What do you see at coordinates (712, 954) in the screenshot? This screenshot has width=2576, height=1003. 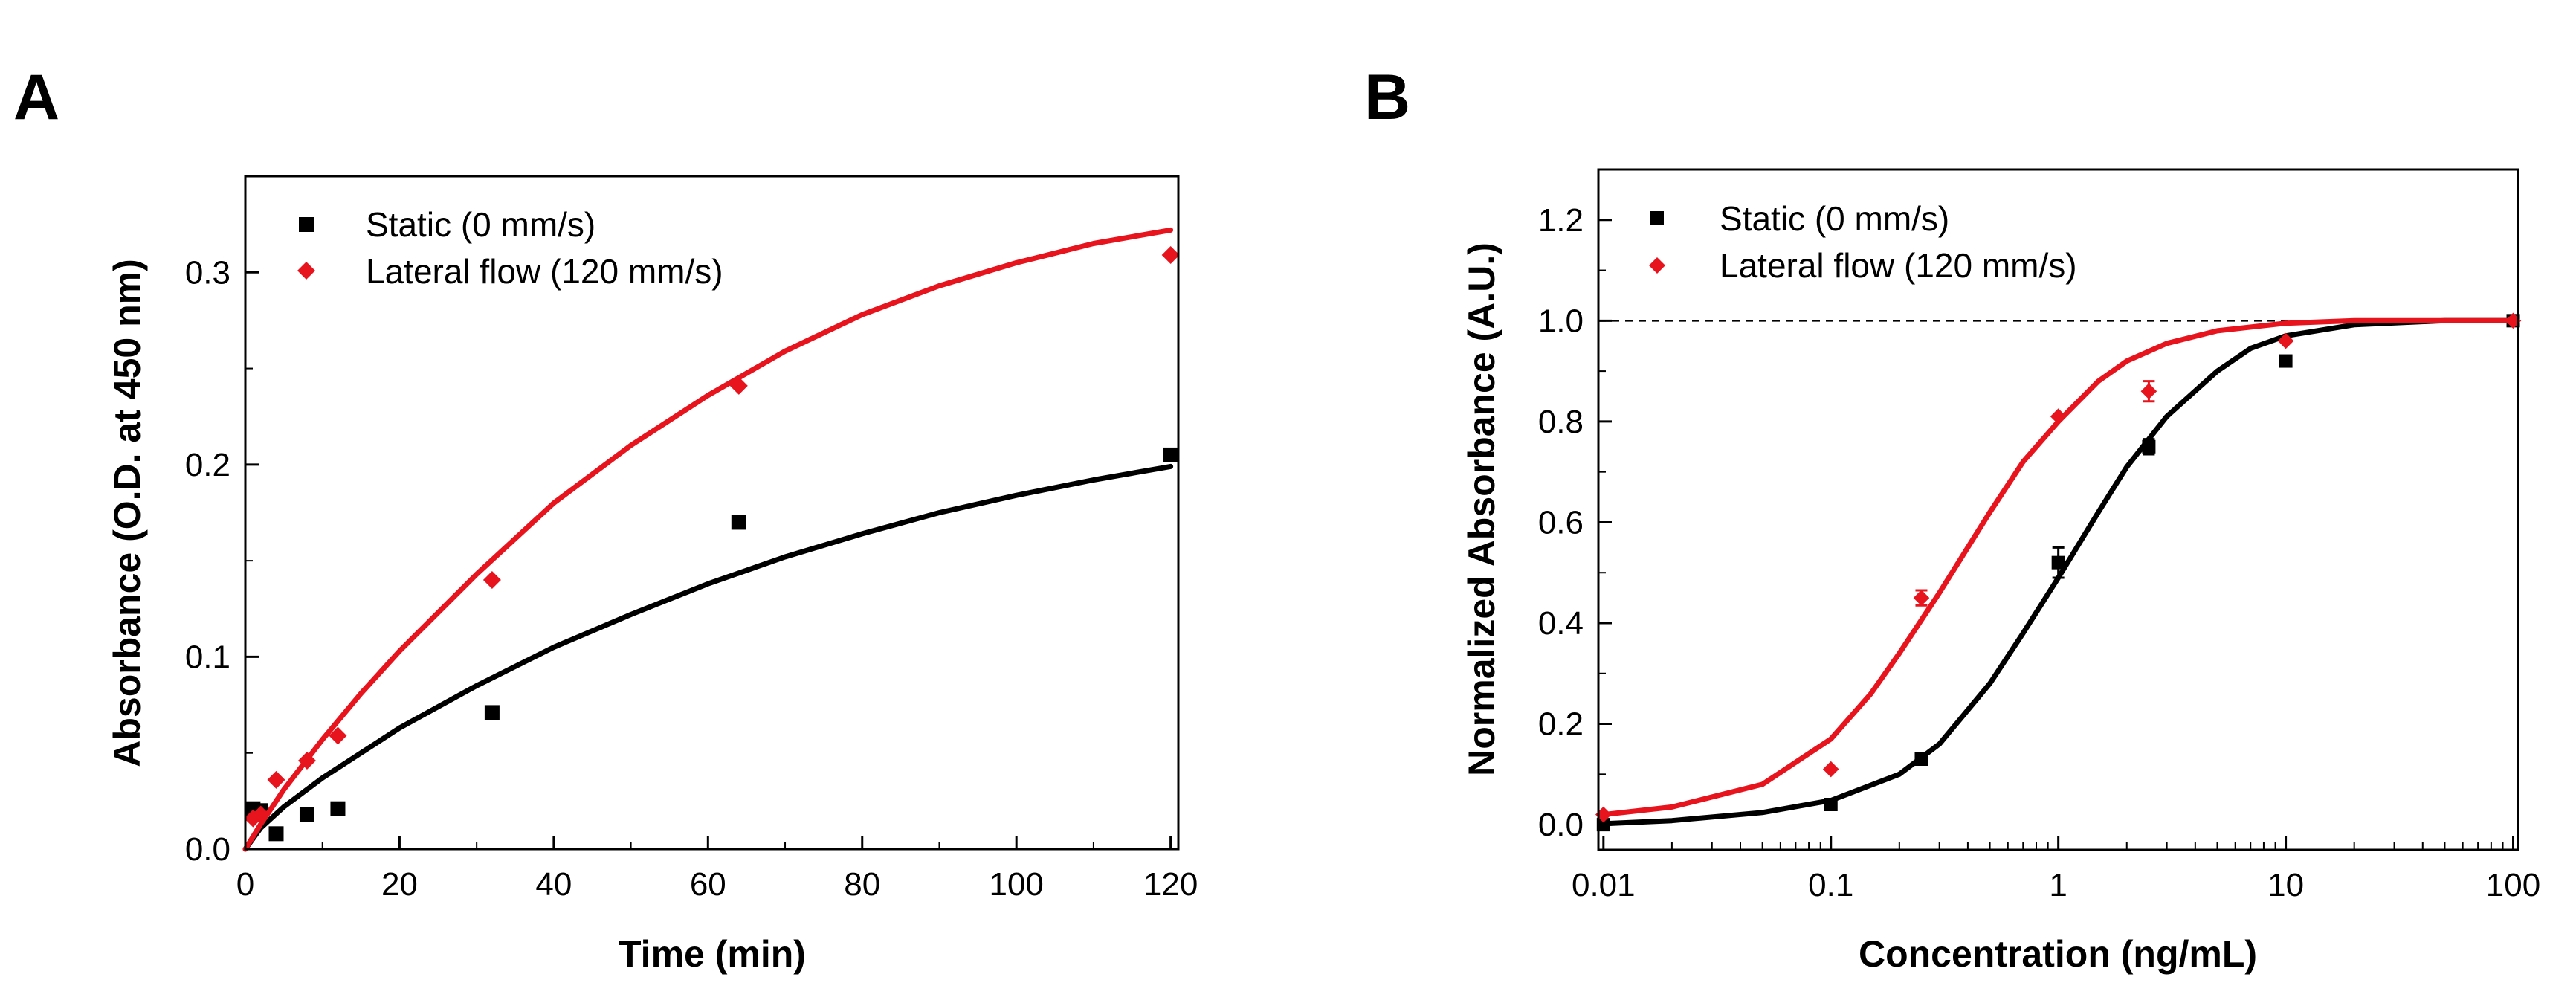 I see `panel-a-x-axis-title: Time (min)` at bounding box center [712, 954].